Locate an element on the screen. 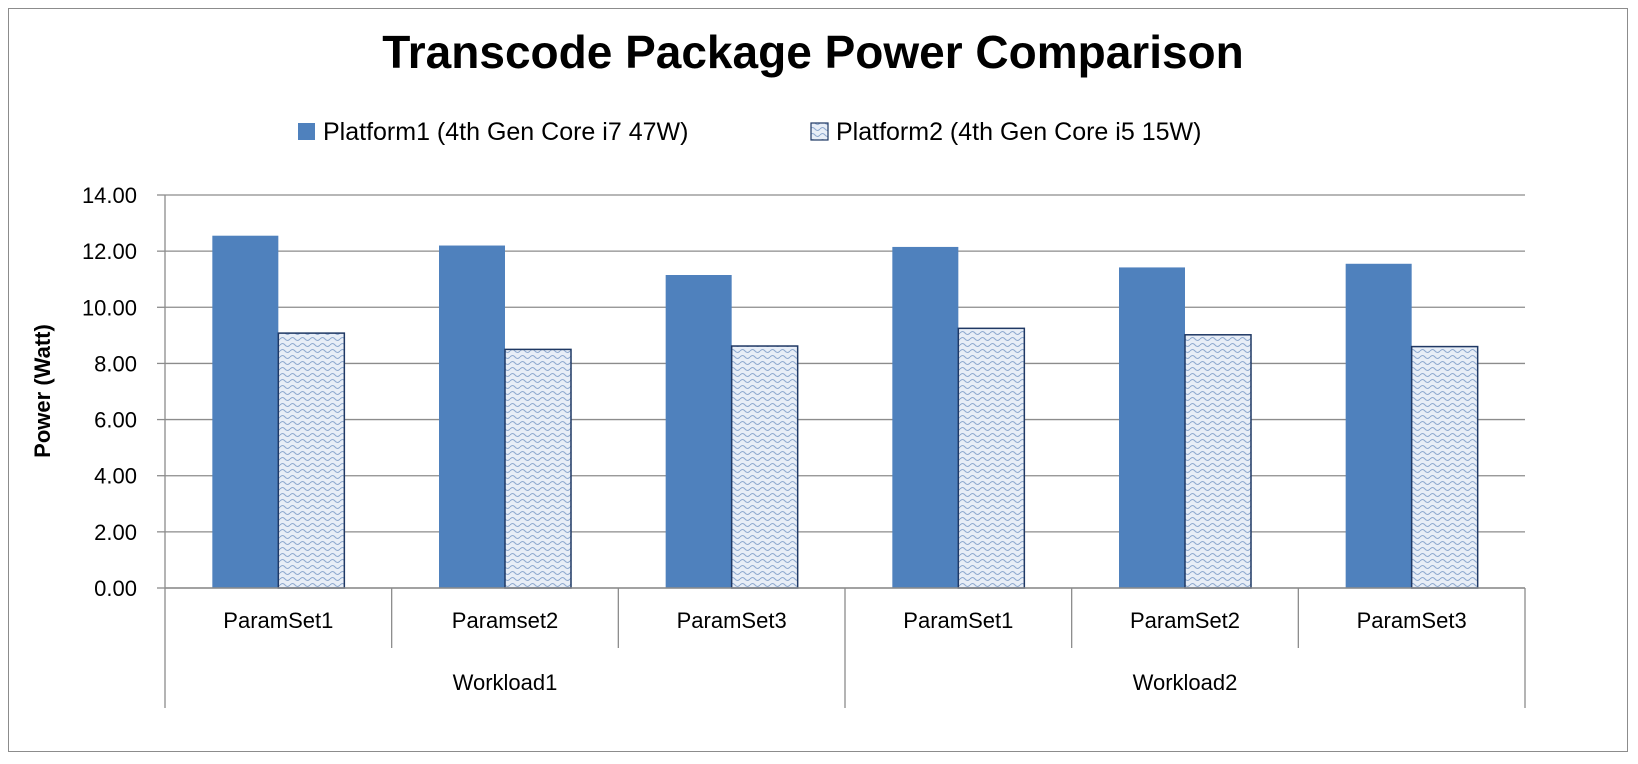 The image size is (1638, 764). legend-swatch-series1 is located at coordinates (306, 131).